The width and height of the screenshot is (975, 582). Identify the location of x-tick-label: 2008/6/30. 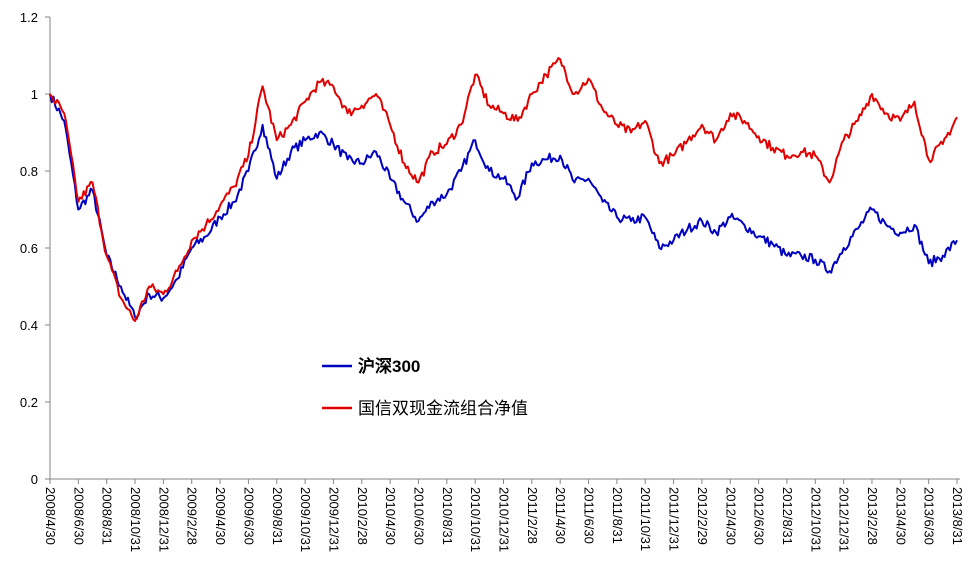
(78, 516).